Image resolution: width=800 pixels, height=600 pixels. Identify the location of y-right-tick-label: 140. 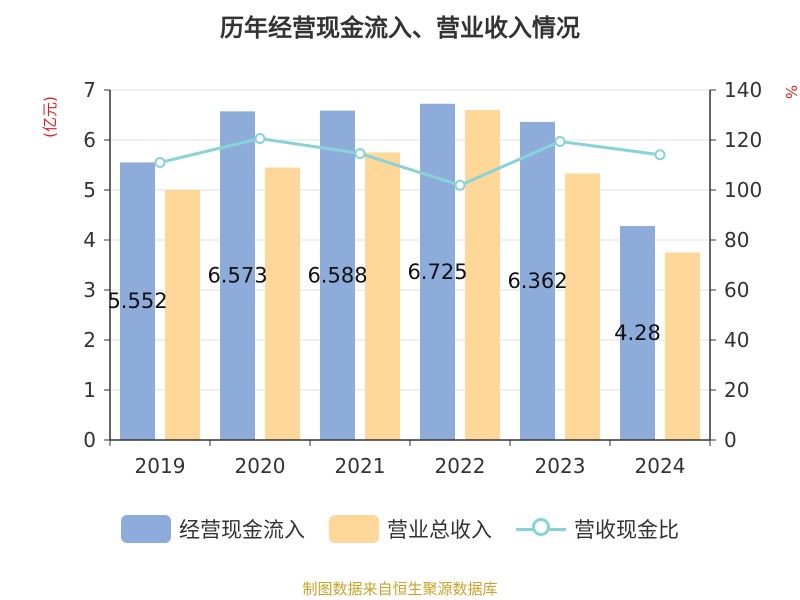
(743, 90).